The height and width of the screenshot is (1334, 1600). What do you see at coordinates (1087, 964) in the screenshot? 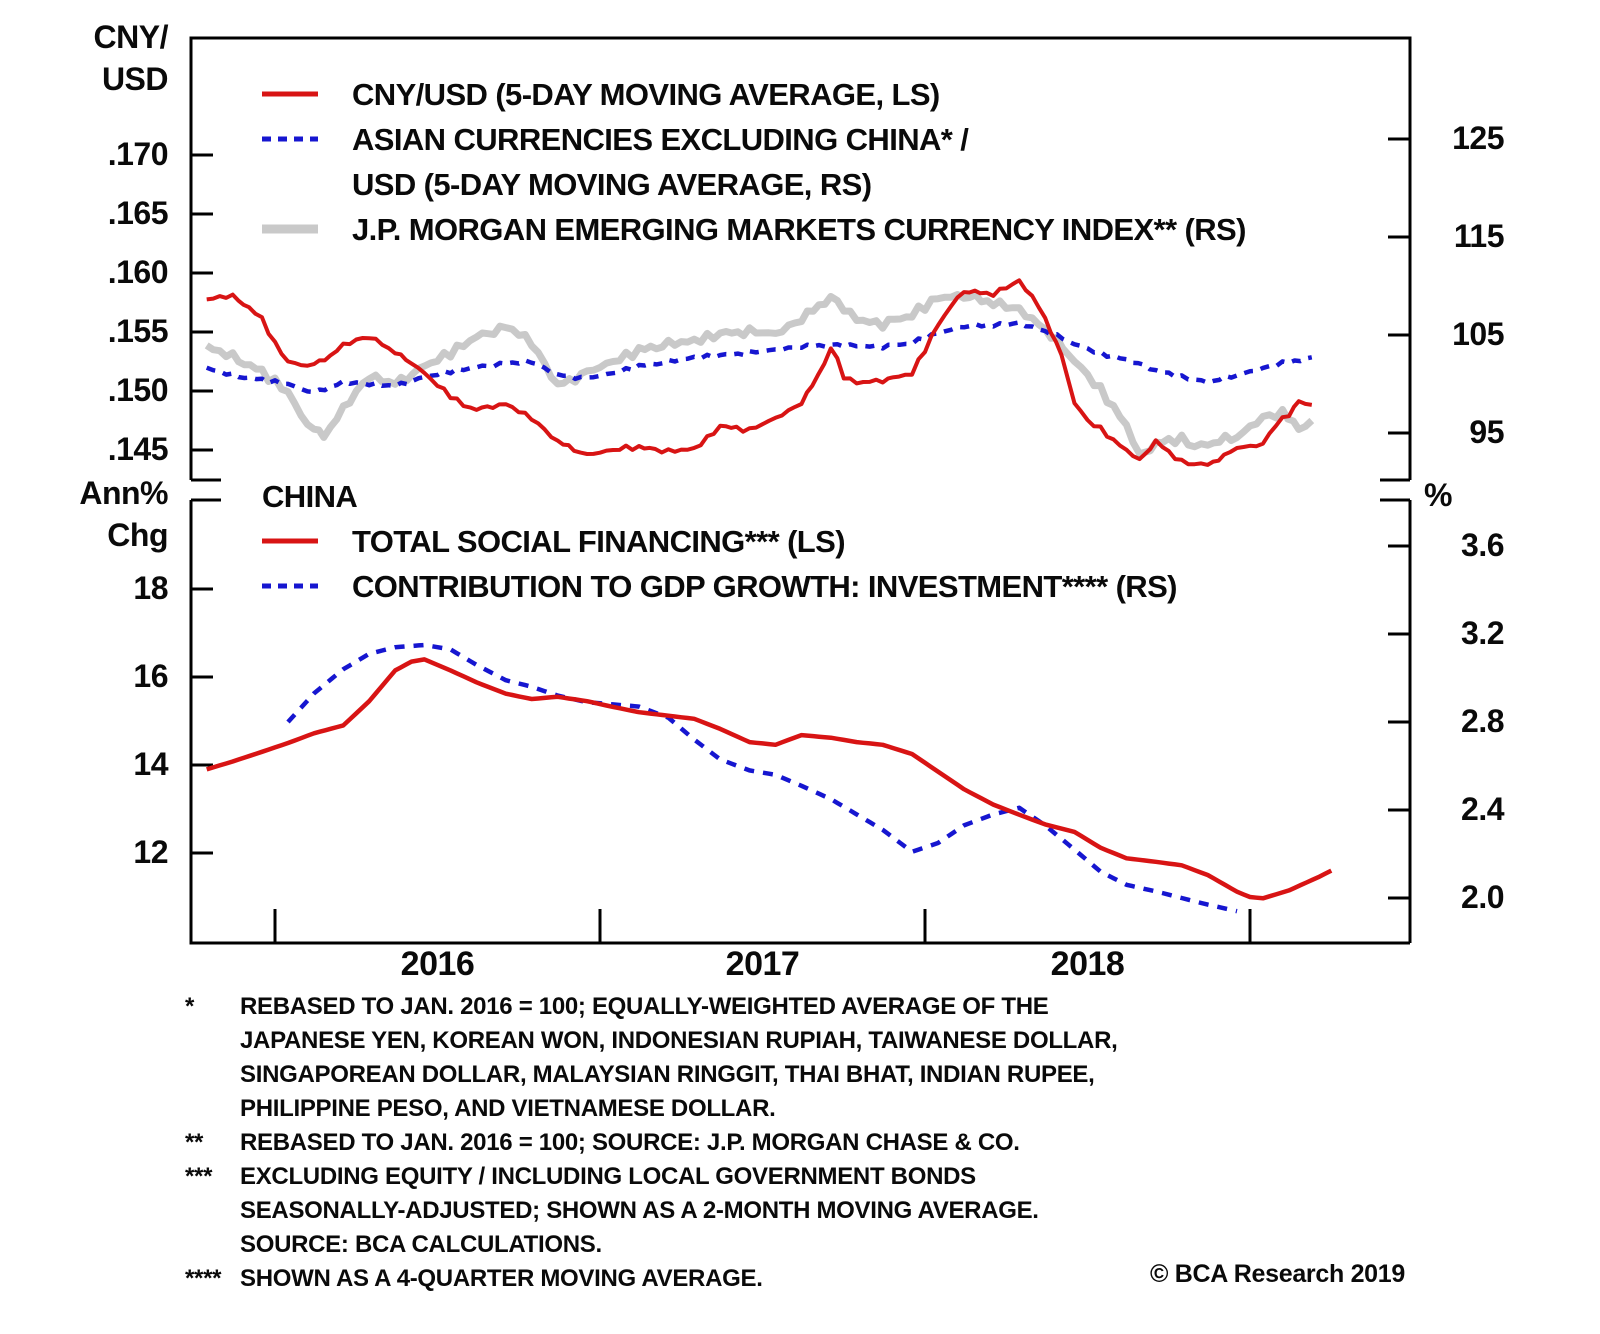
I see `x-axis-year-label: 2018` at bounding box center [1087, 964].